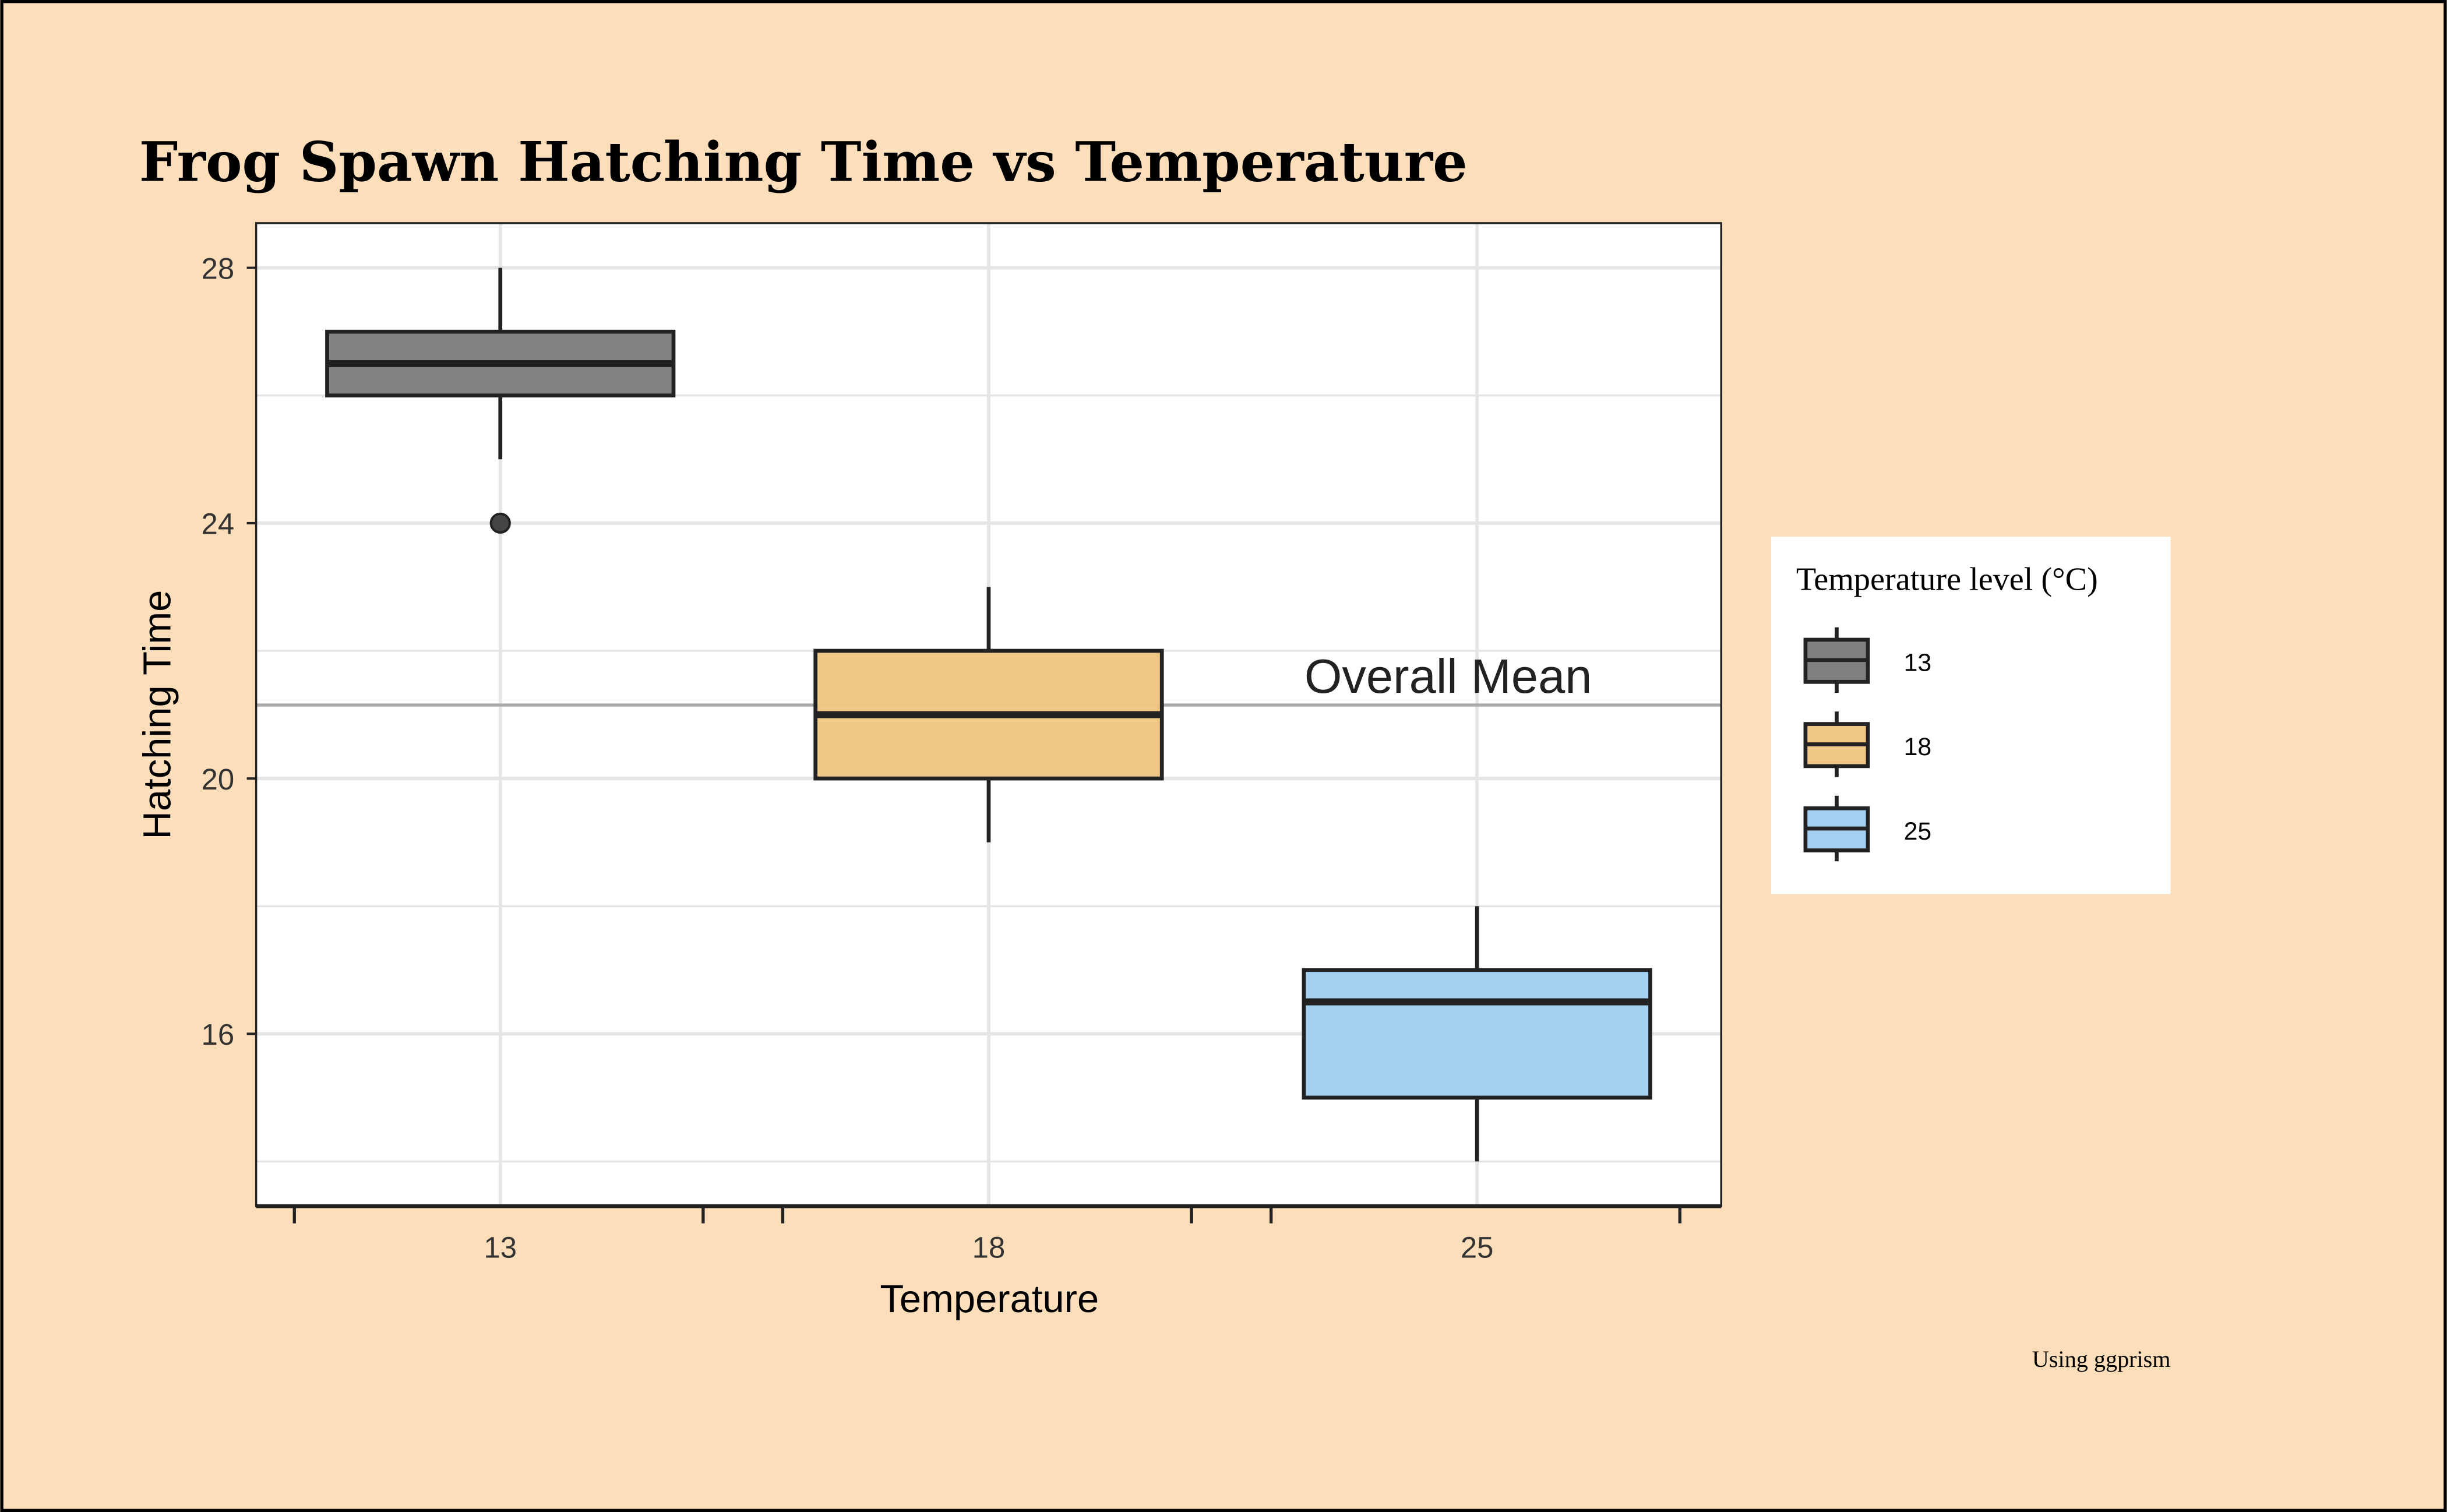 Image resolution: width=2447 pixels, height=1512 pixels. I want to click on legend-label: 25, so click(1918, 831).